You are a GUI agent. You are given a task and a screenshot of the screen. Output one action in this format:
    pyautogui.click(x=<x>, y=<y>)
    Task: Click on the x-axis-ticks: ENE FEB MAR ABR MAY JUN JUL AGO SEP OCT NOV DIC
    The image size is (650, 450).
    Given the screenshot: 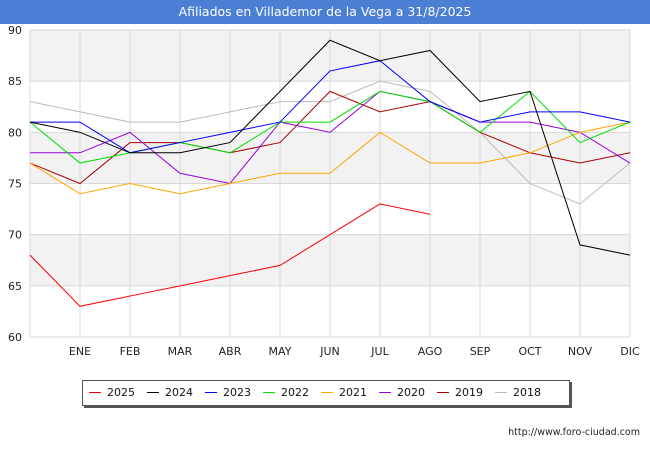 What is the action you would take?
    pyautogui.click(x=354, y=351)
    